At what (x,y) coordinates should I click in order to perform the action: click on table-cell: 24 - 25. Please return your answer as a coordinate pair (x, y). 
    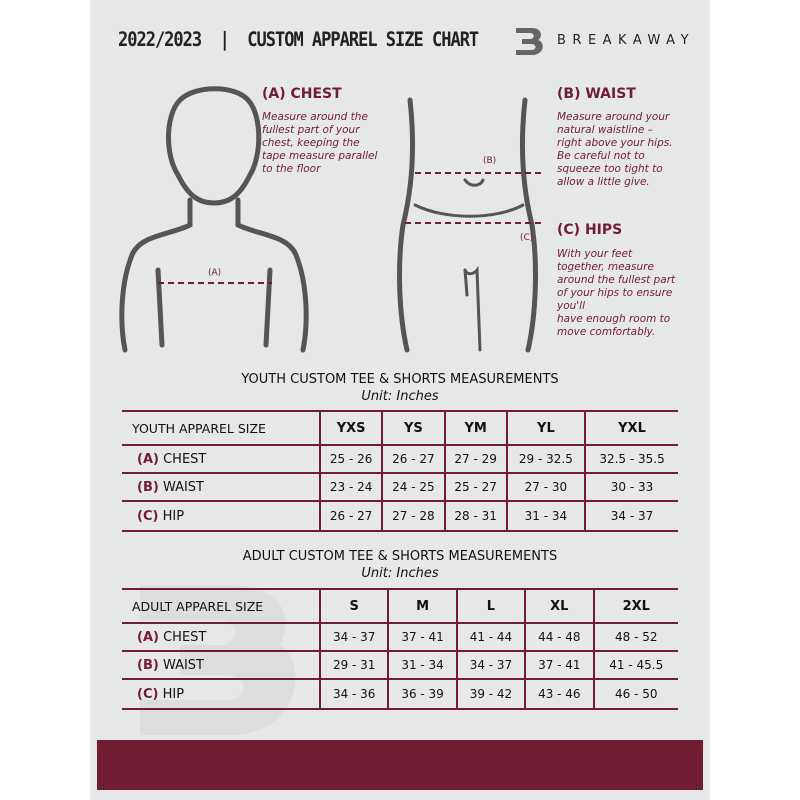
    Looking at the image, I should click on (413, 487).